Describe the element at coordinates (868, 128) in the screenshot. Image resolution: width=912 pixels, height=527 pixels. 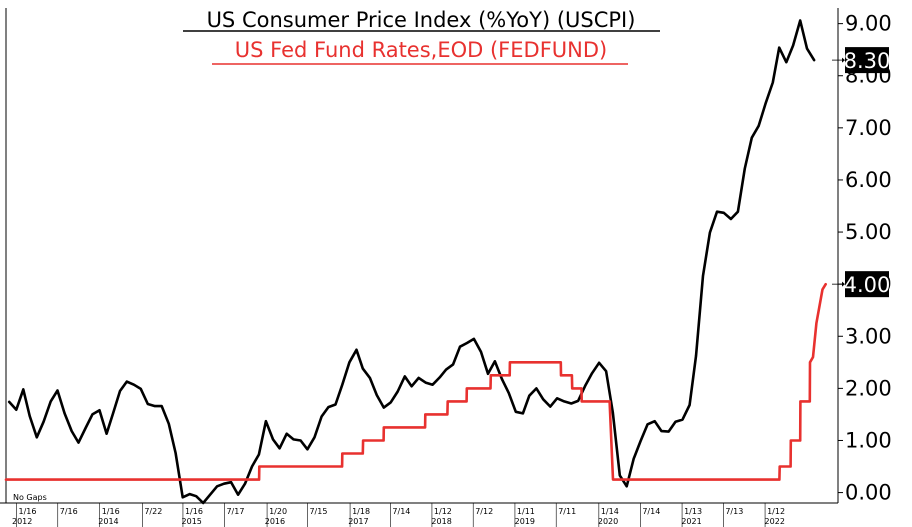
I see `y-tick-label: 7.00` at that location.